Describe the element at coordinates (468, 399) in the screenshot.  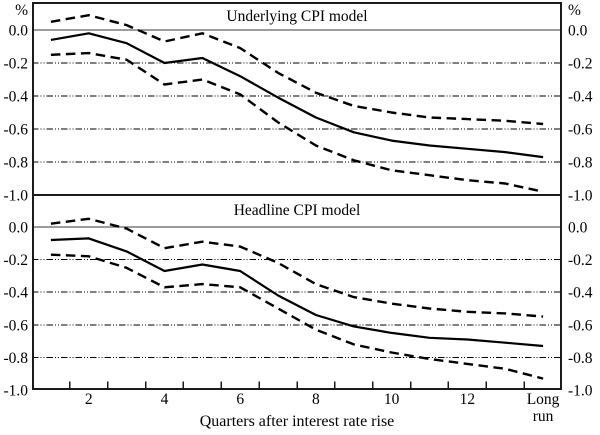
I see `x-tick-label: 12` at that location.